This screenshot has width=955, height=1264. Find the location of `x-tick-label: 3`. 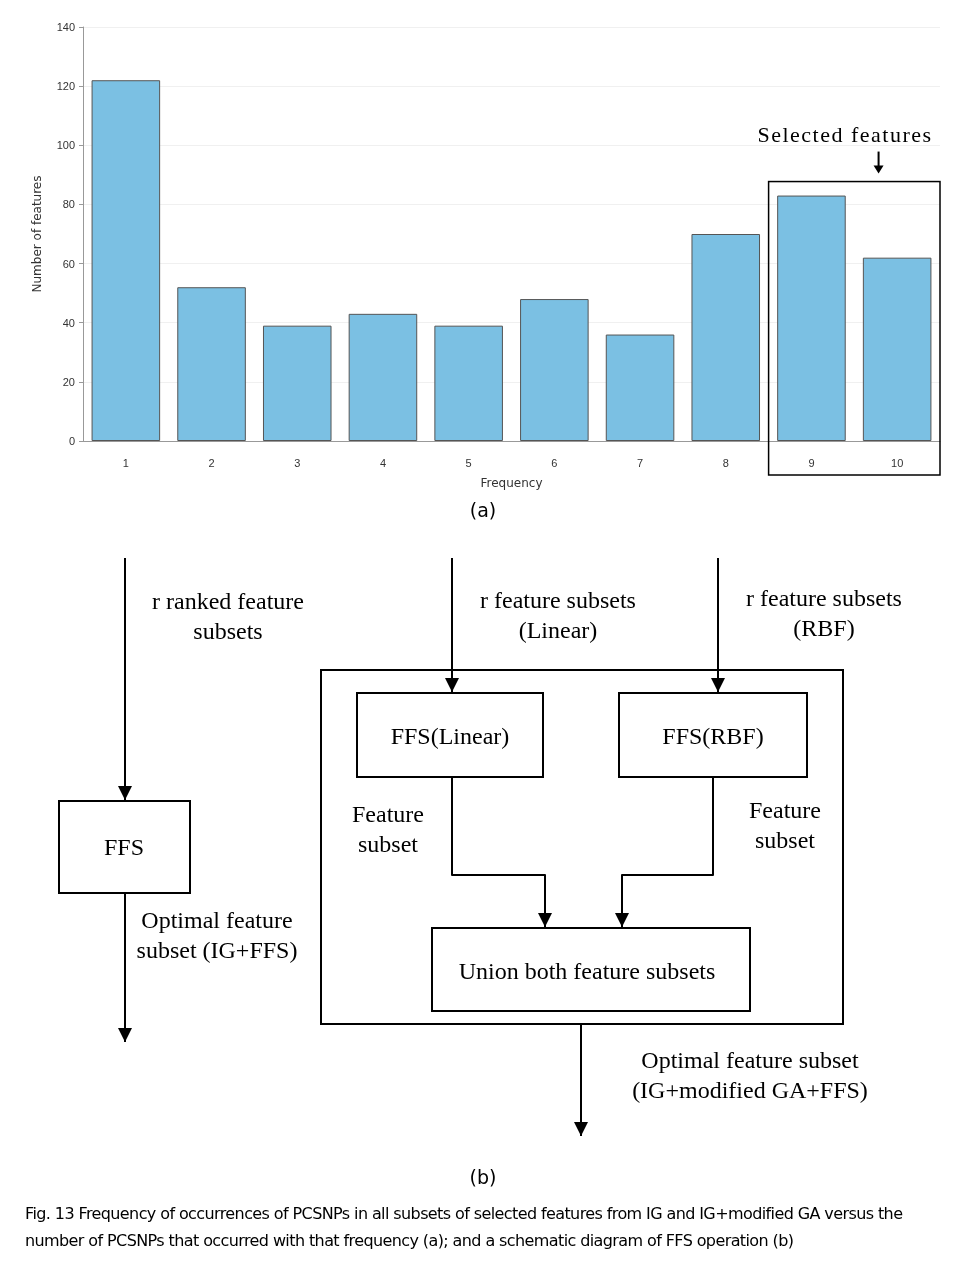

x-tick-label: 3 is located at coordinates (297, 462).